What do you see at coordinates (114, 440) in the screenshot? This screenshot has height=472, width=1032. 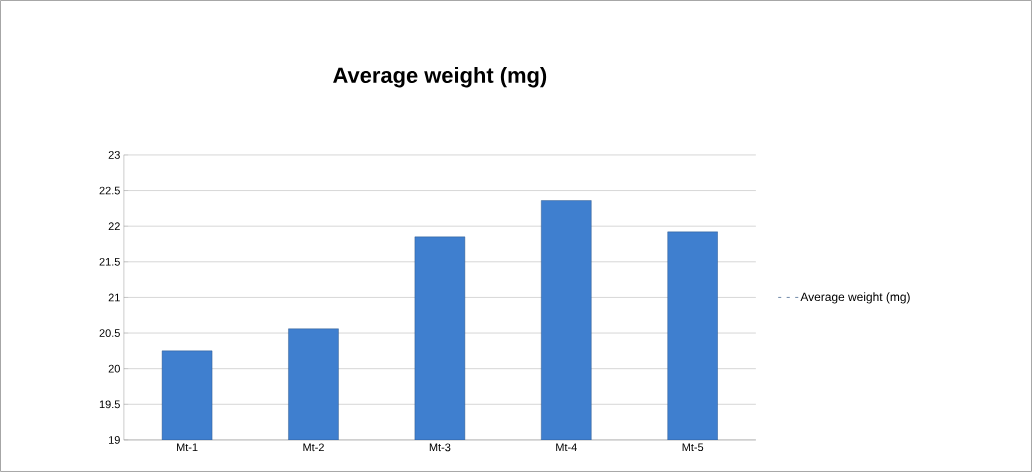 I see `y-tick-label: 19` at bounding box center [114, 440].